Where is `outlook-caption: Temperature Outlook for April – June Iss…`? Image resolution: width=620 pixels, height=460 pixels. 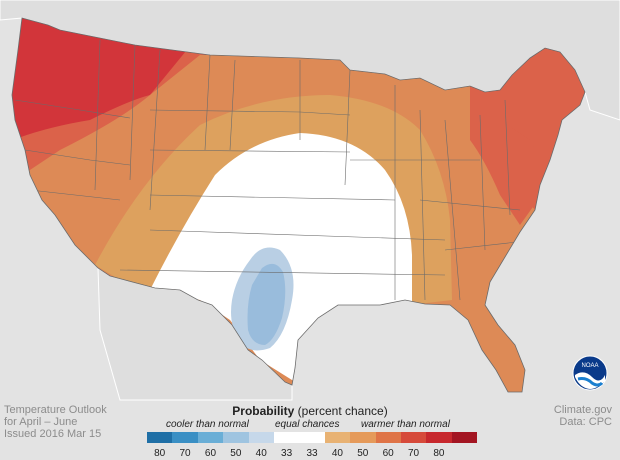 outlook-caption: Temperature Outlook for April – June Iss… is located at coordinates (55, 422).